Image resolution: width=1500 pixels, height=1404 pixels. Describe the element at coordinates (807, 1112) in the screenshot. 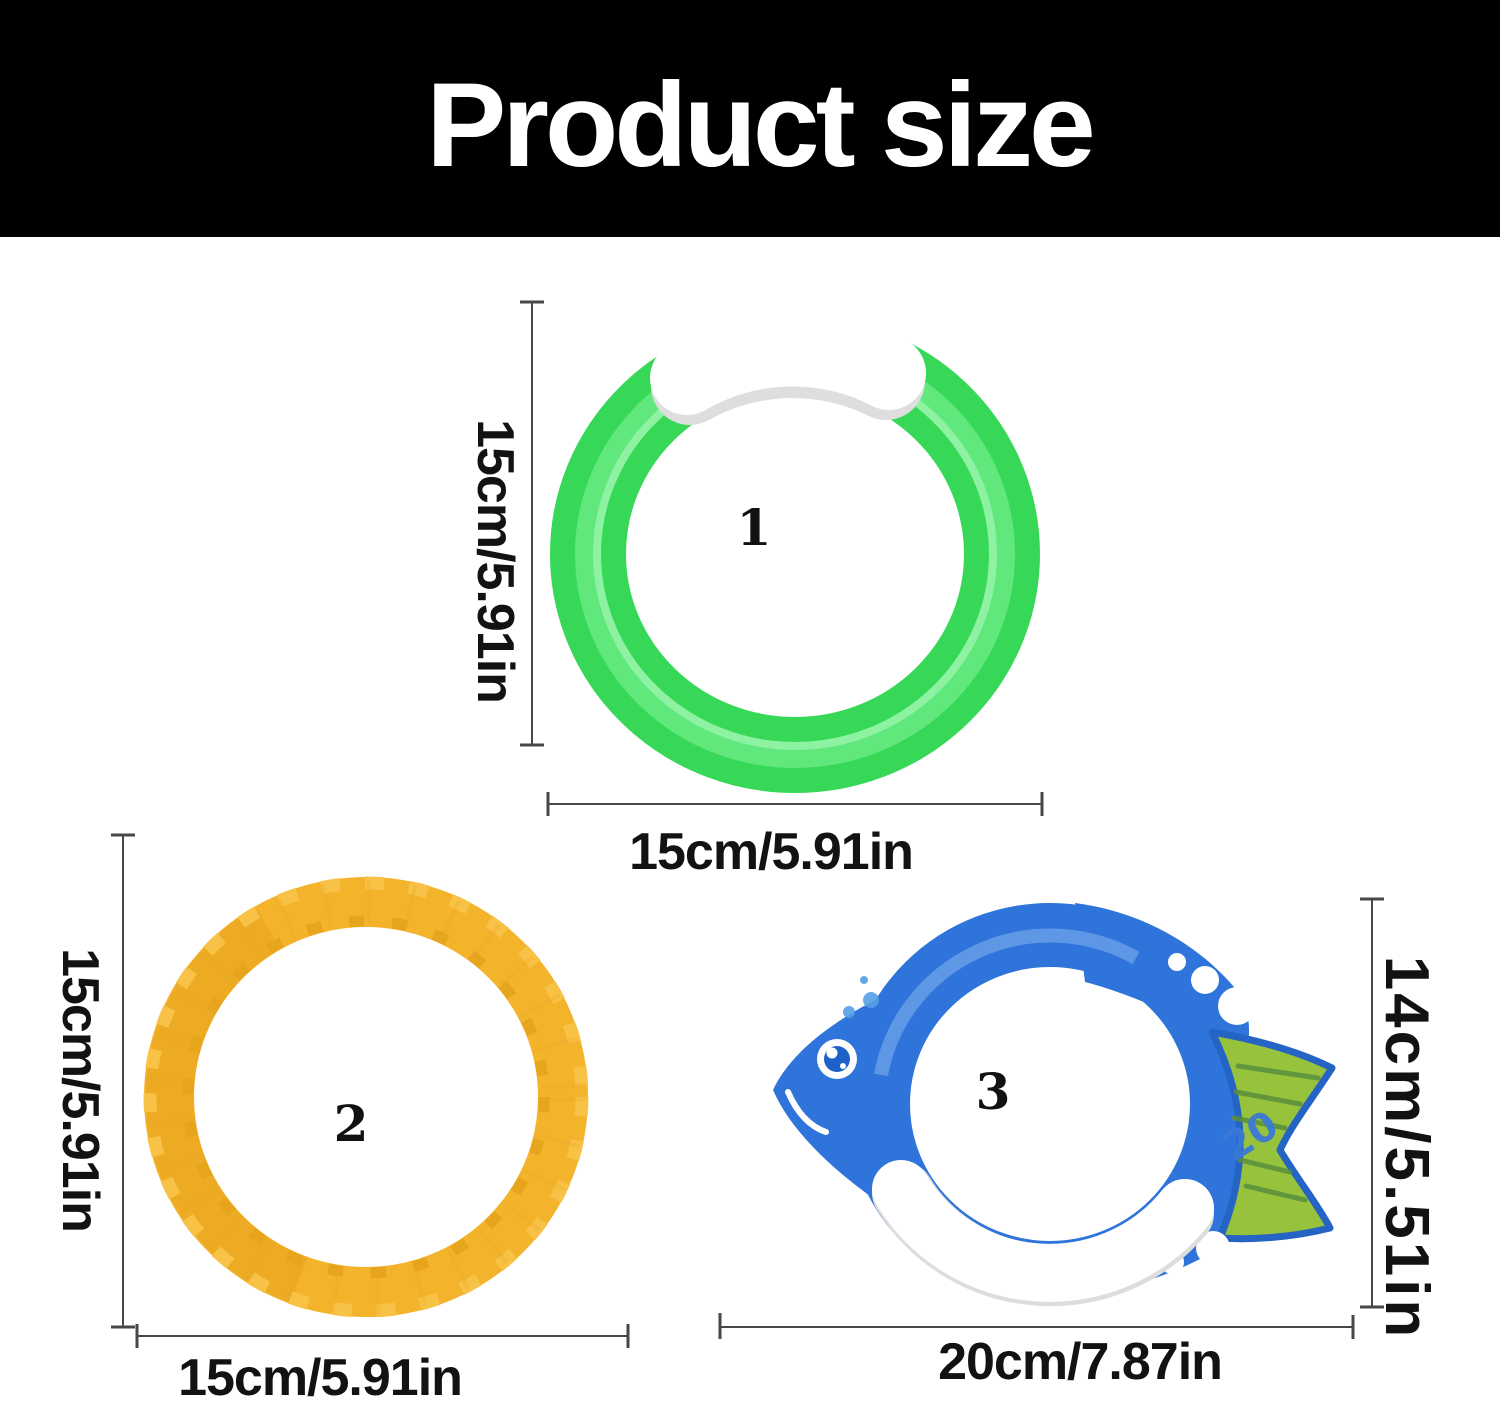

I see `fish-mouth` at that location.